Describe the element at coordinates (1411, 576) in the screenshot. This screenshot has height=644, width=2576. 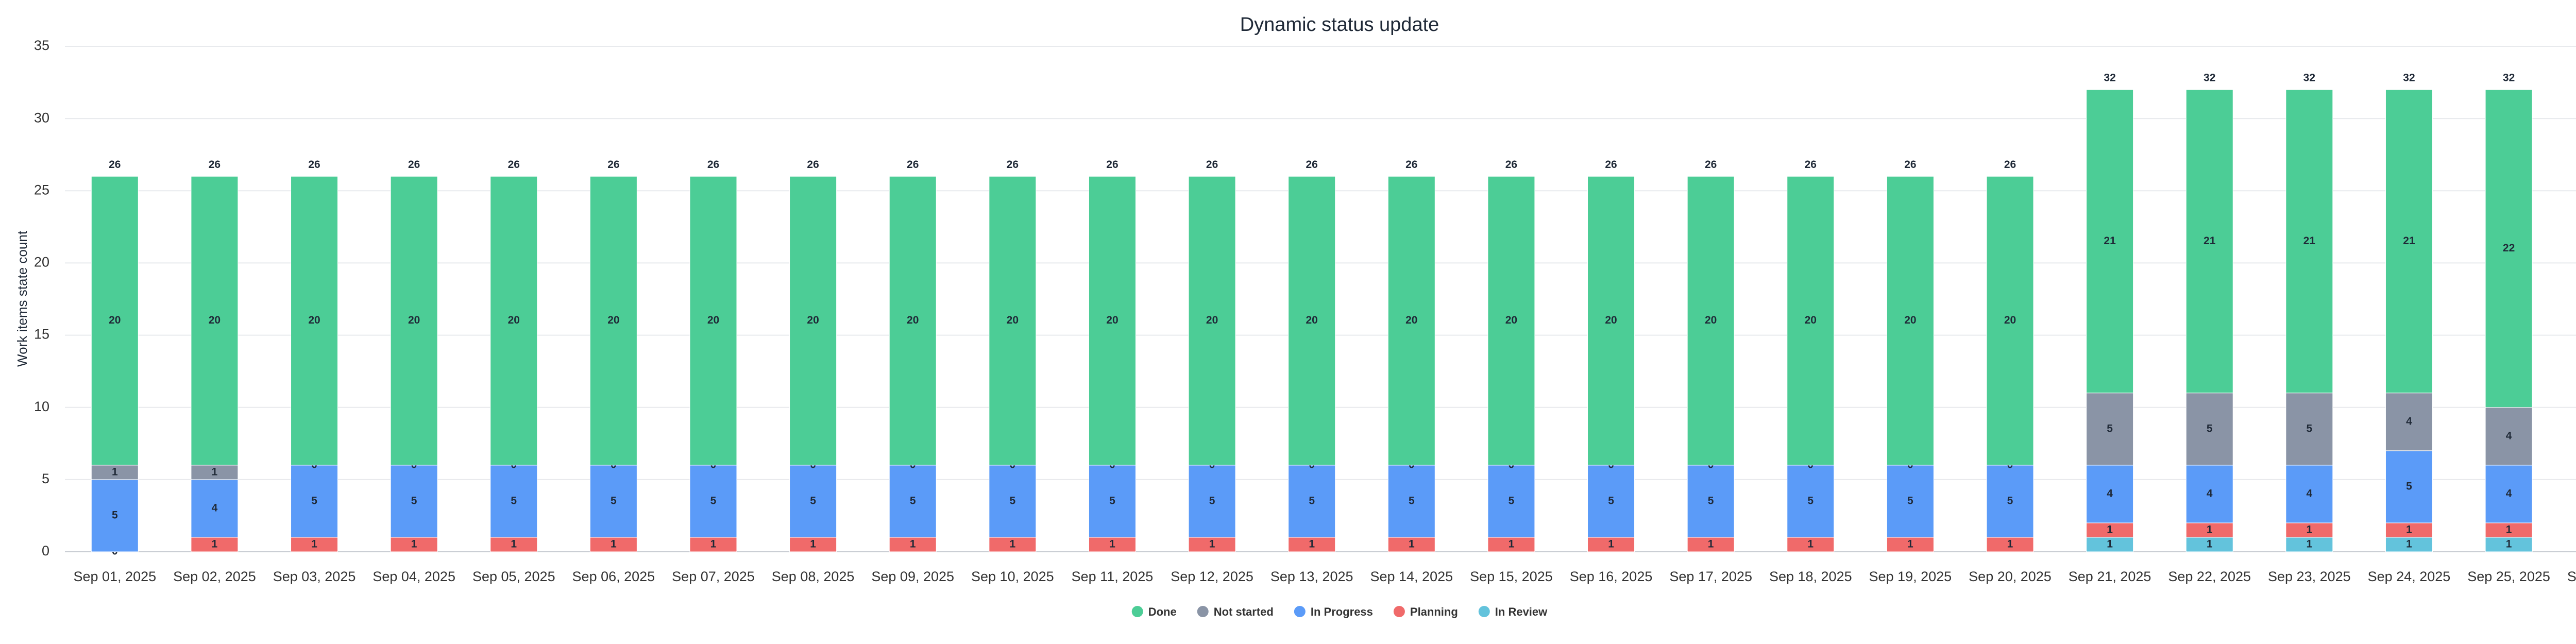
I see `x-tick-label: Sep 14, 2025` at that location.